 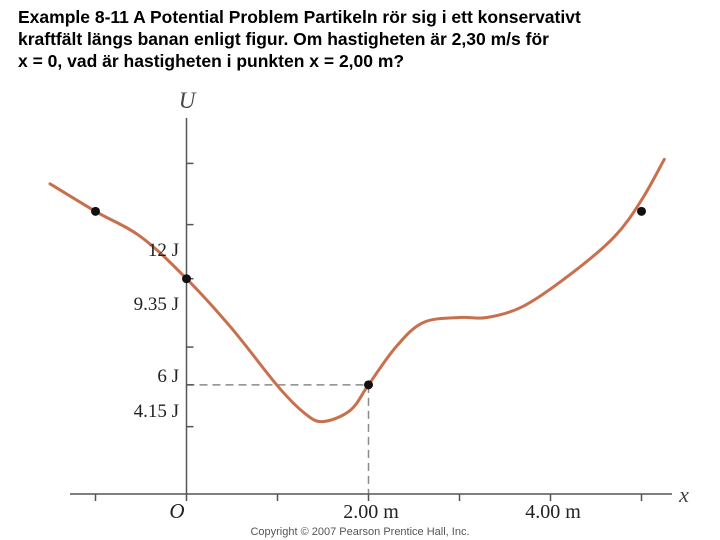 What do you see at coordinates (371, 512) in the screenshot?
I see `x-tick-label-2: 2.00 m` at bounding box center [371, 512].